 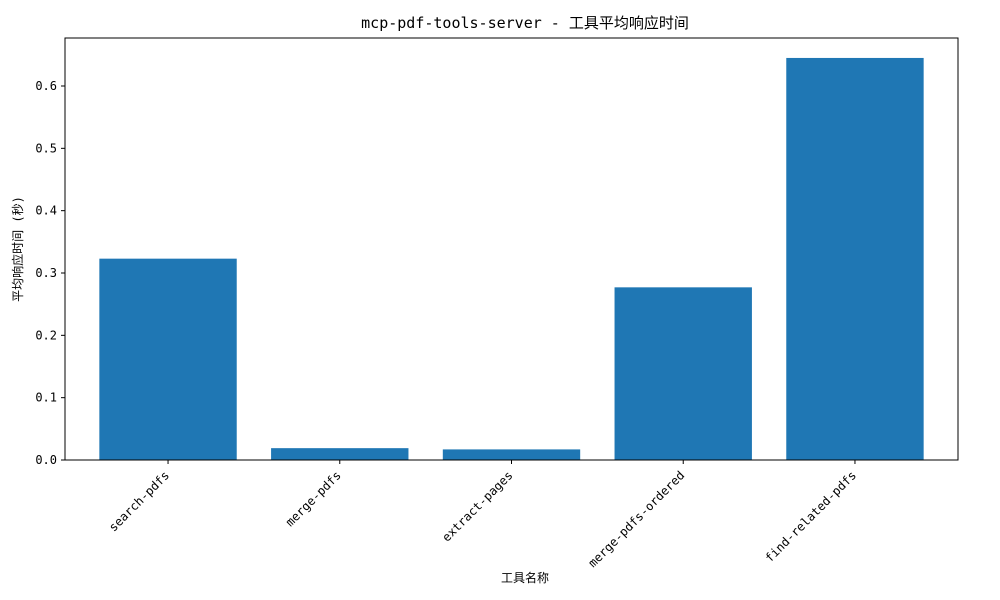 I want to click on y-tick-label: 0.5, so click(x=46, y=148).